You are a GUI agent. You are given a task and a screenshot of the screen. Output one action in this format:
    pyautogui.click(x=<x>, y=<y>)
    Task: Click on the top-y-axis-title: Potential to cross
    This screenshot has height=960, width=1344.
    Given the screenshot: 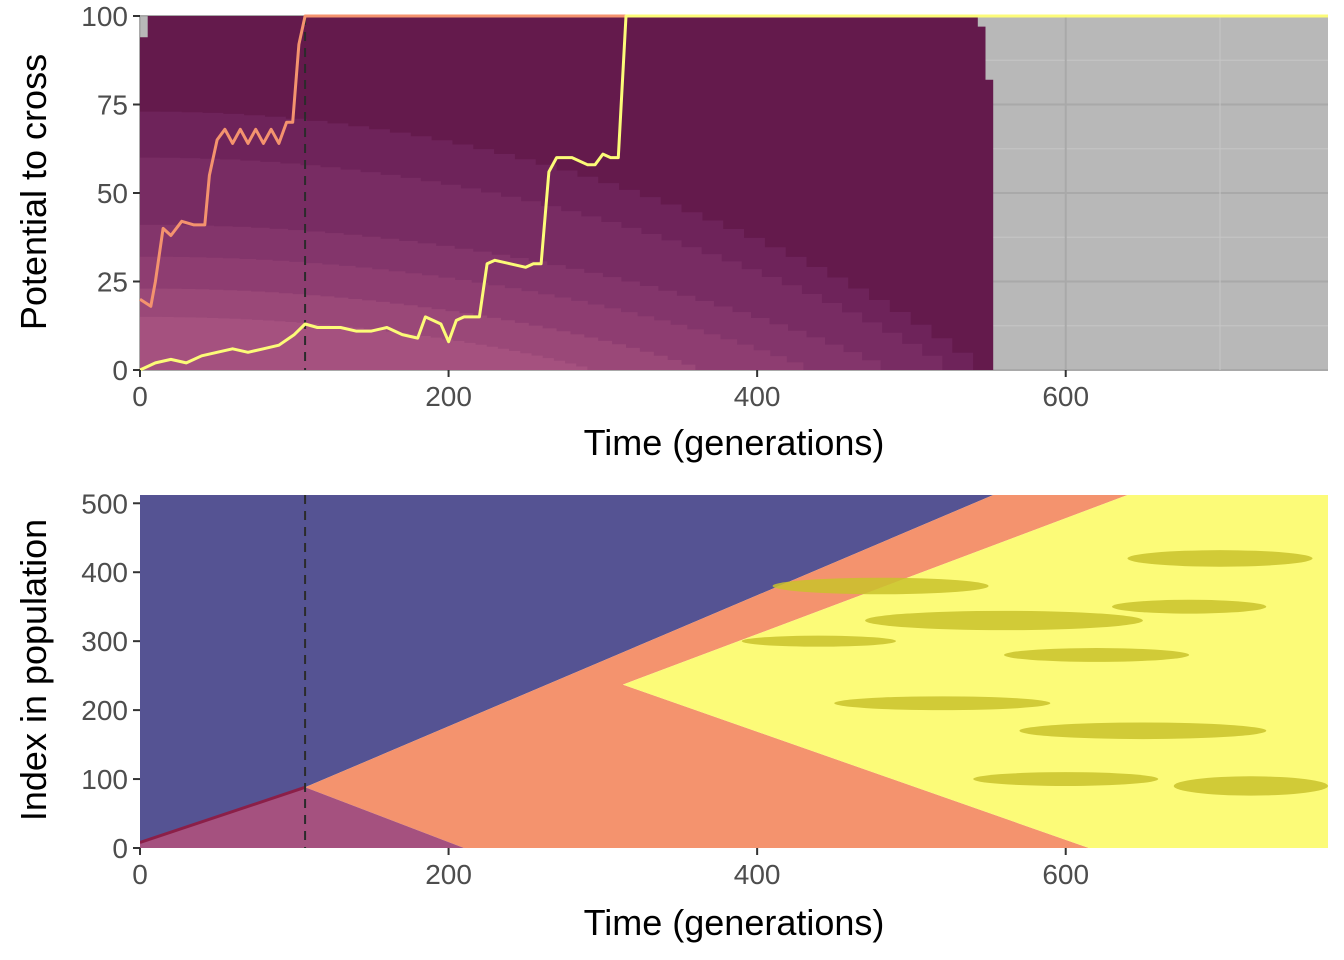 What is the action you would take?
    pyautogui.click(x=33, y=192)
    